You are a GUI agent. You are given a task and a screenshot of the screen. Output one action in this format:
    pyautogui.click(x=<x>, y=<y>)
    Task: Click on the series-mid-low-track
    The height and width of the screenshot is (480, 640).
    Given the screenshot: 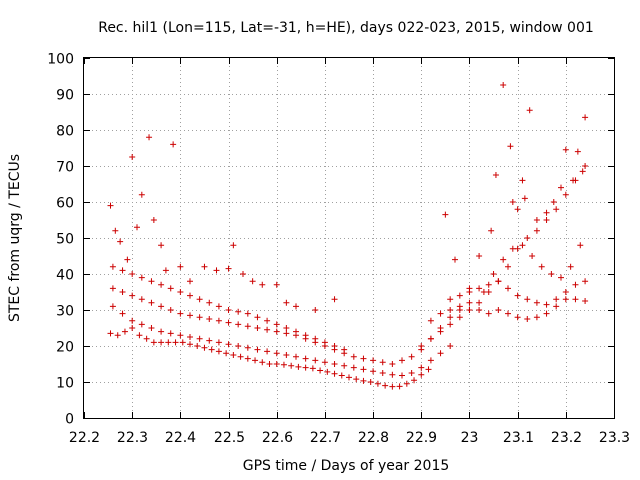 What is the action you would take?
    pyautogui.click(x=281, y=341)
    